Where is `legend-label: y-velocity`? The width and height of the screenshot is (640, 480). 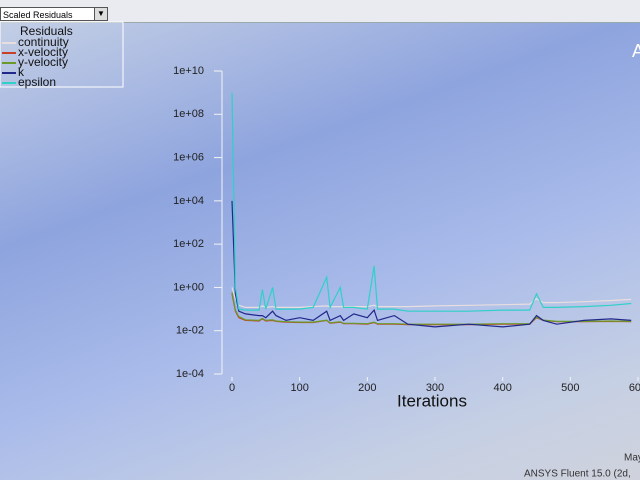 legend-label: y-velocity is located at coordinates (43, 62).